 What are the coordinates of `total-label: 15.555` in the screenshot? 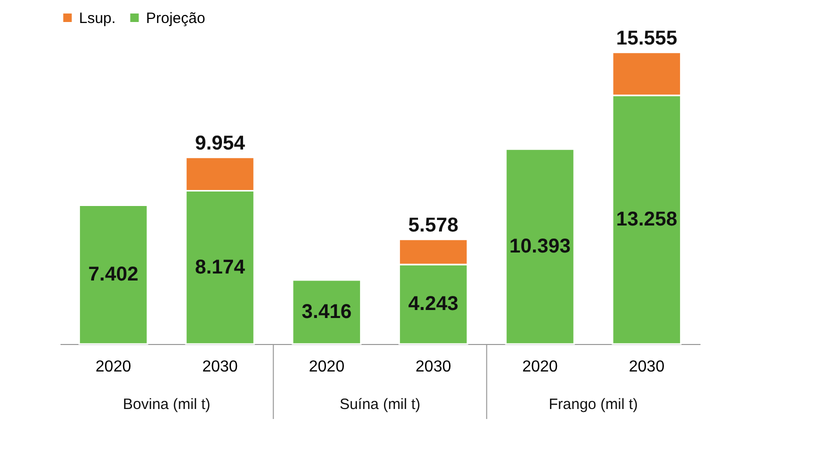 It's located at (647, 38).